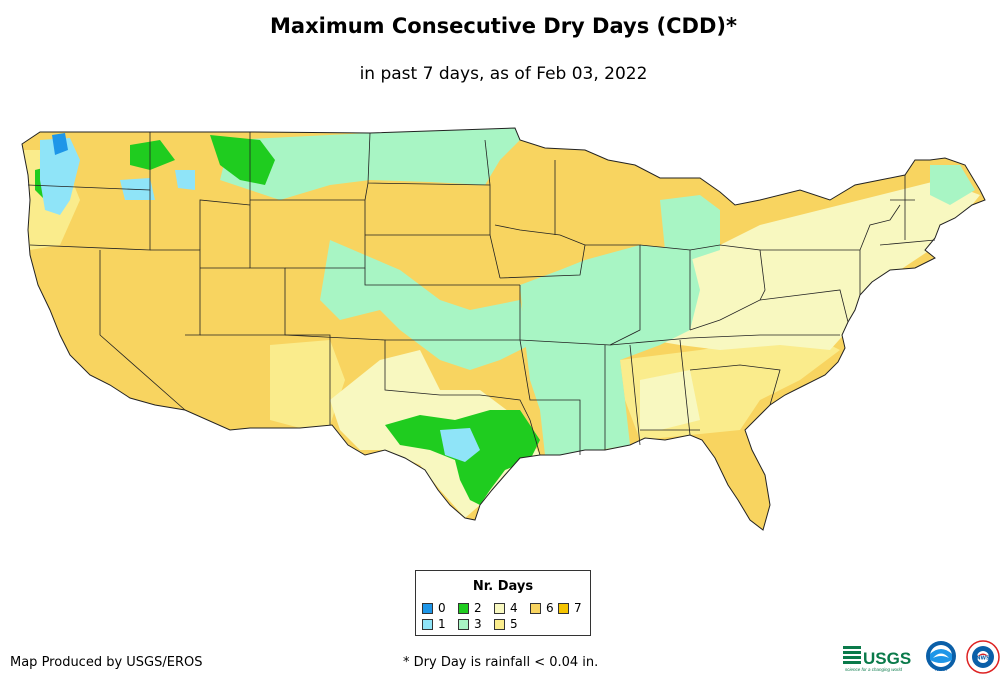 The width and height of the screenshot is (1007, 691). What do you see at coordinates (514, 624) in the screenshot?
I see `legend-label-5: 5` at bounding box center [514, 624].